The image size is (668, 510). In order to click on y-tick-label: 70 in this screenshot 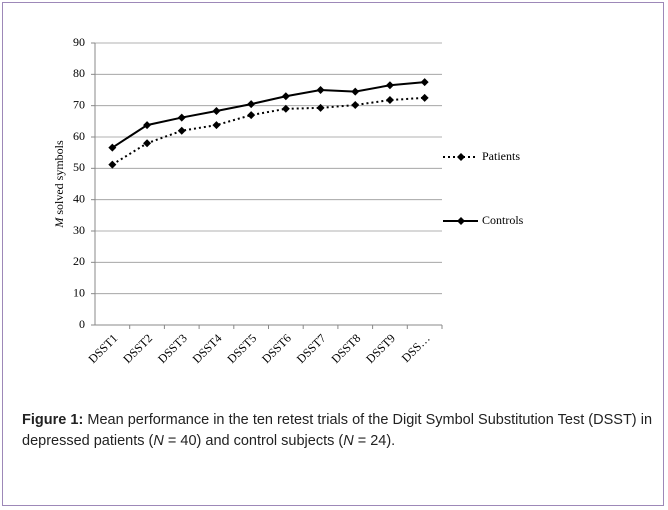, I will do `click(79, 104)`.